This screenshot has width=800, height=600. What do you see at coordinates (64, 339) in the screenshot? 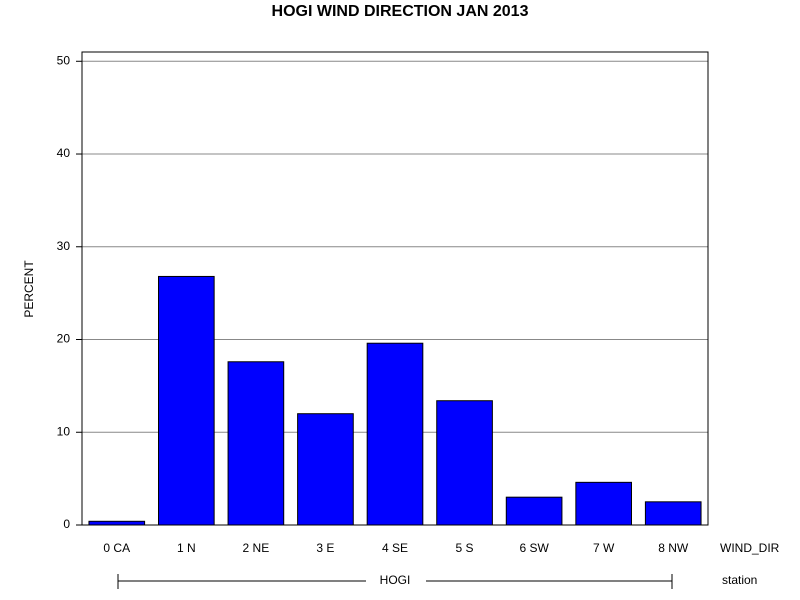
I see `y-tick-label: 20` at bounding box center [64, 339].